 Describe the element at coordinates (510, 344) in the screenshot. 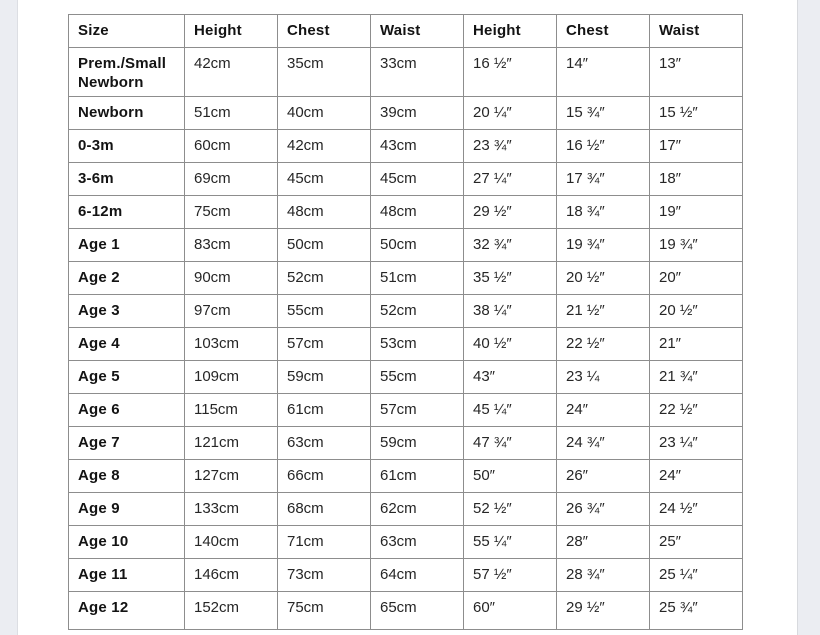

I see `measurement-cell: 40 ½″` at that location.